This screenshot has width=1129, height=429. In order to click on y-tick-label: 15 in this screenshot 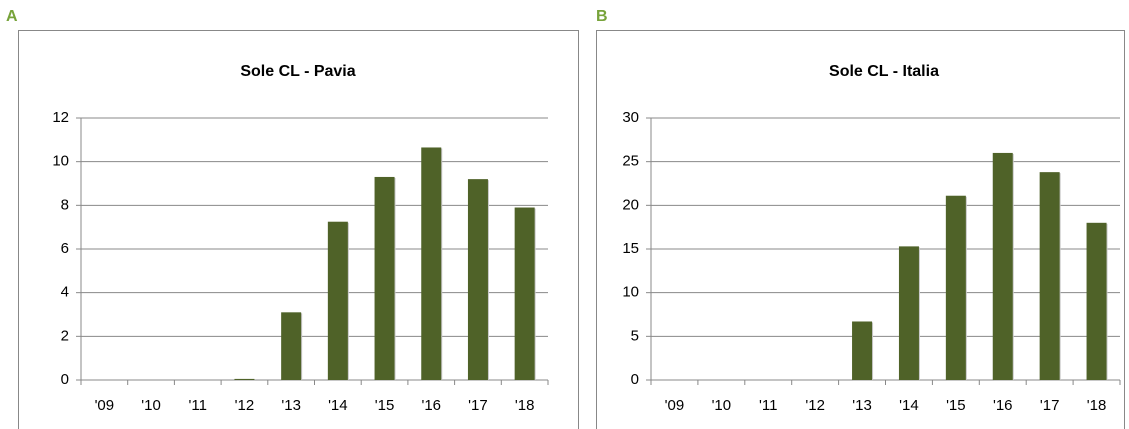, I will do `click(630, 248)`.